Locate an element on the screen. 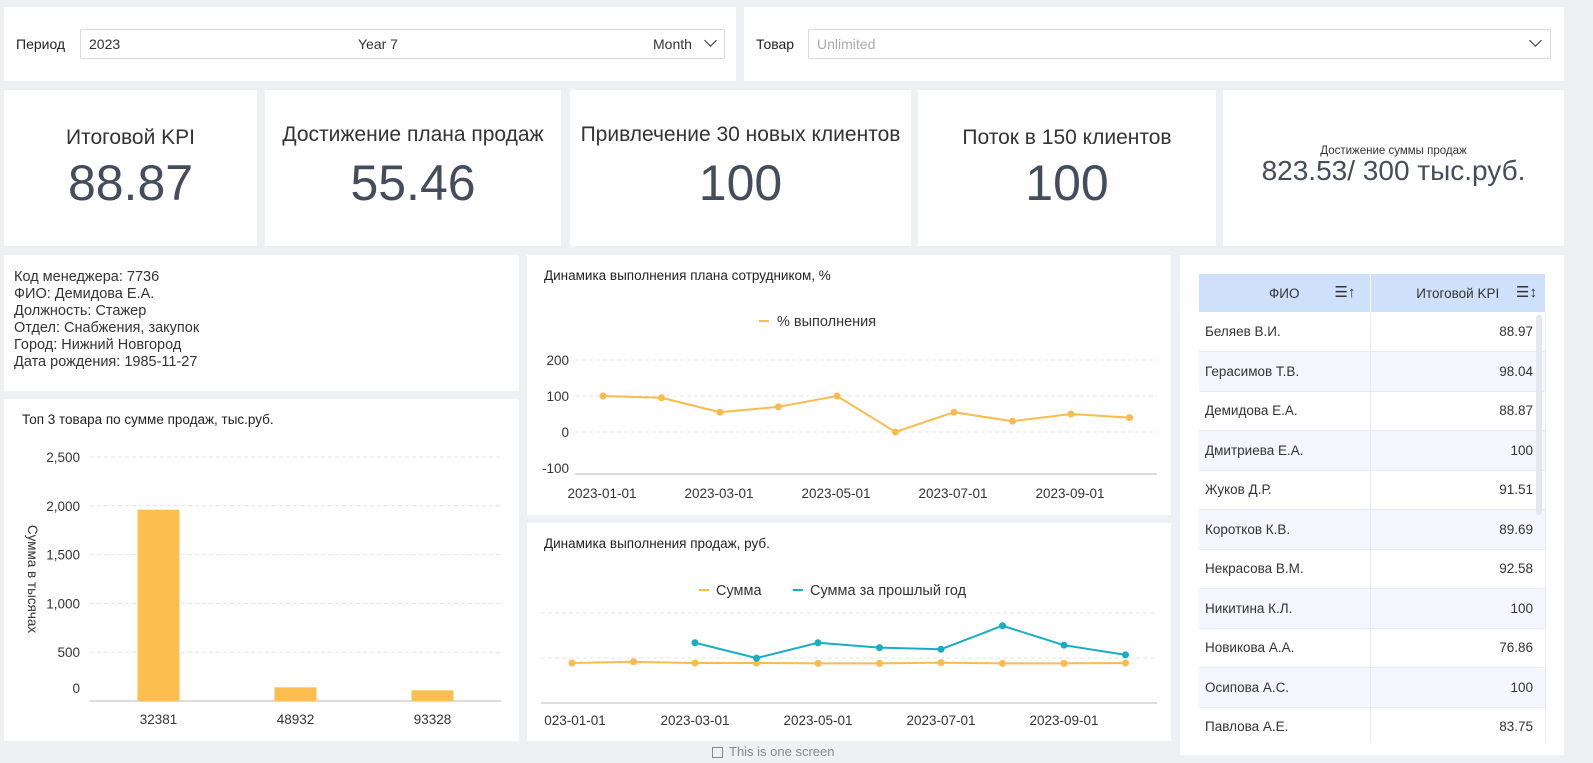 The image size is (1593, 763). table-row: Герасимов Т.В. 98.04 is located at coordinates (1372, 371).